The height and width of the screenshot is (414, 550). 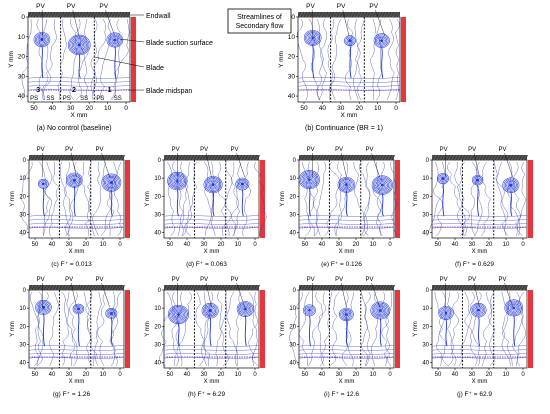 I want to click on panel-caption: (b) Continuance (BR = 1), so click(x=344, y=128).